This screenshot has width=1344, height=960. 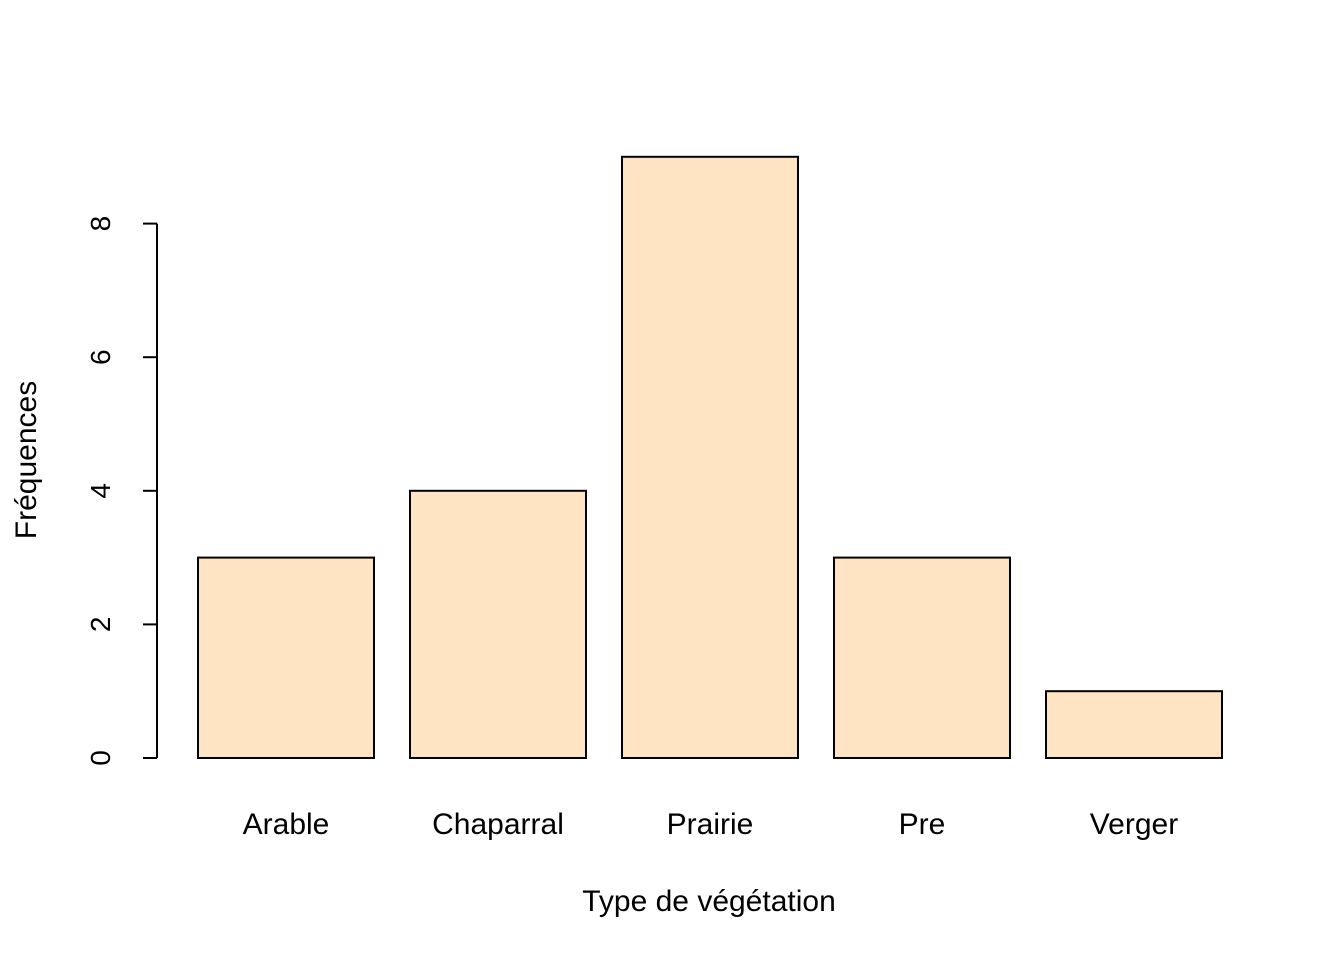 I want to click on x-axis-title: Type de végétation, so click(x=709, y=901).